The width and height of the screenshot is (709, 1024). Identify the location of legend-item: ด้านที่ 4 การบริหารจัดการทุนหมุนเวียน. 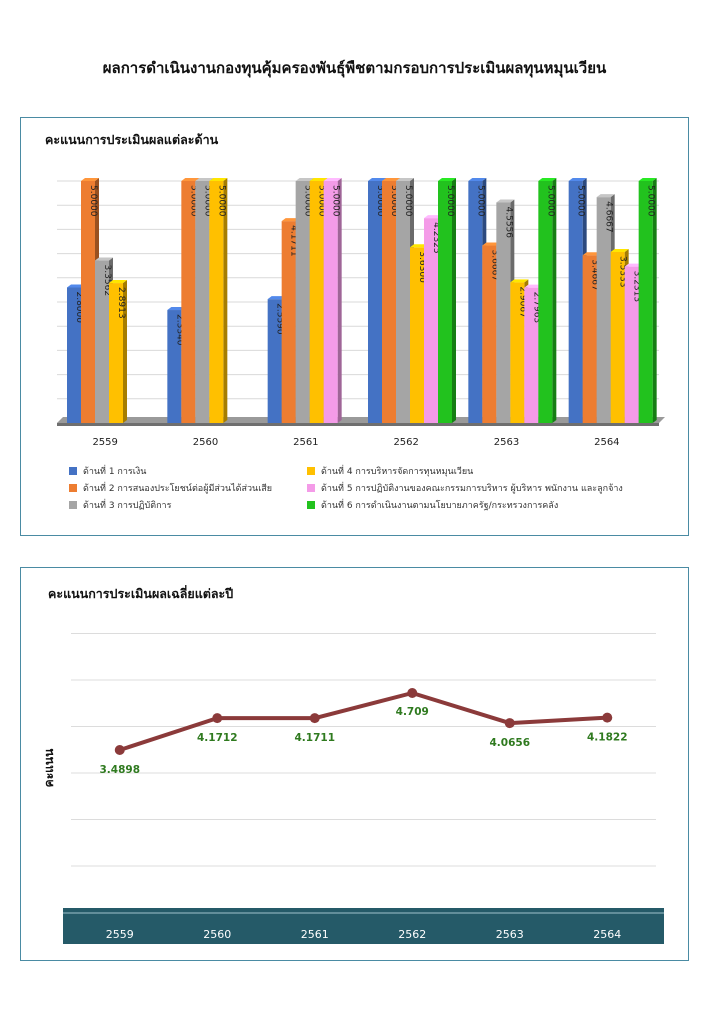
(390, 471).